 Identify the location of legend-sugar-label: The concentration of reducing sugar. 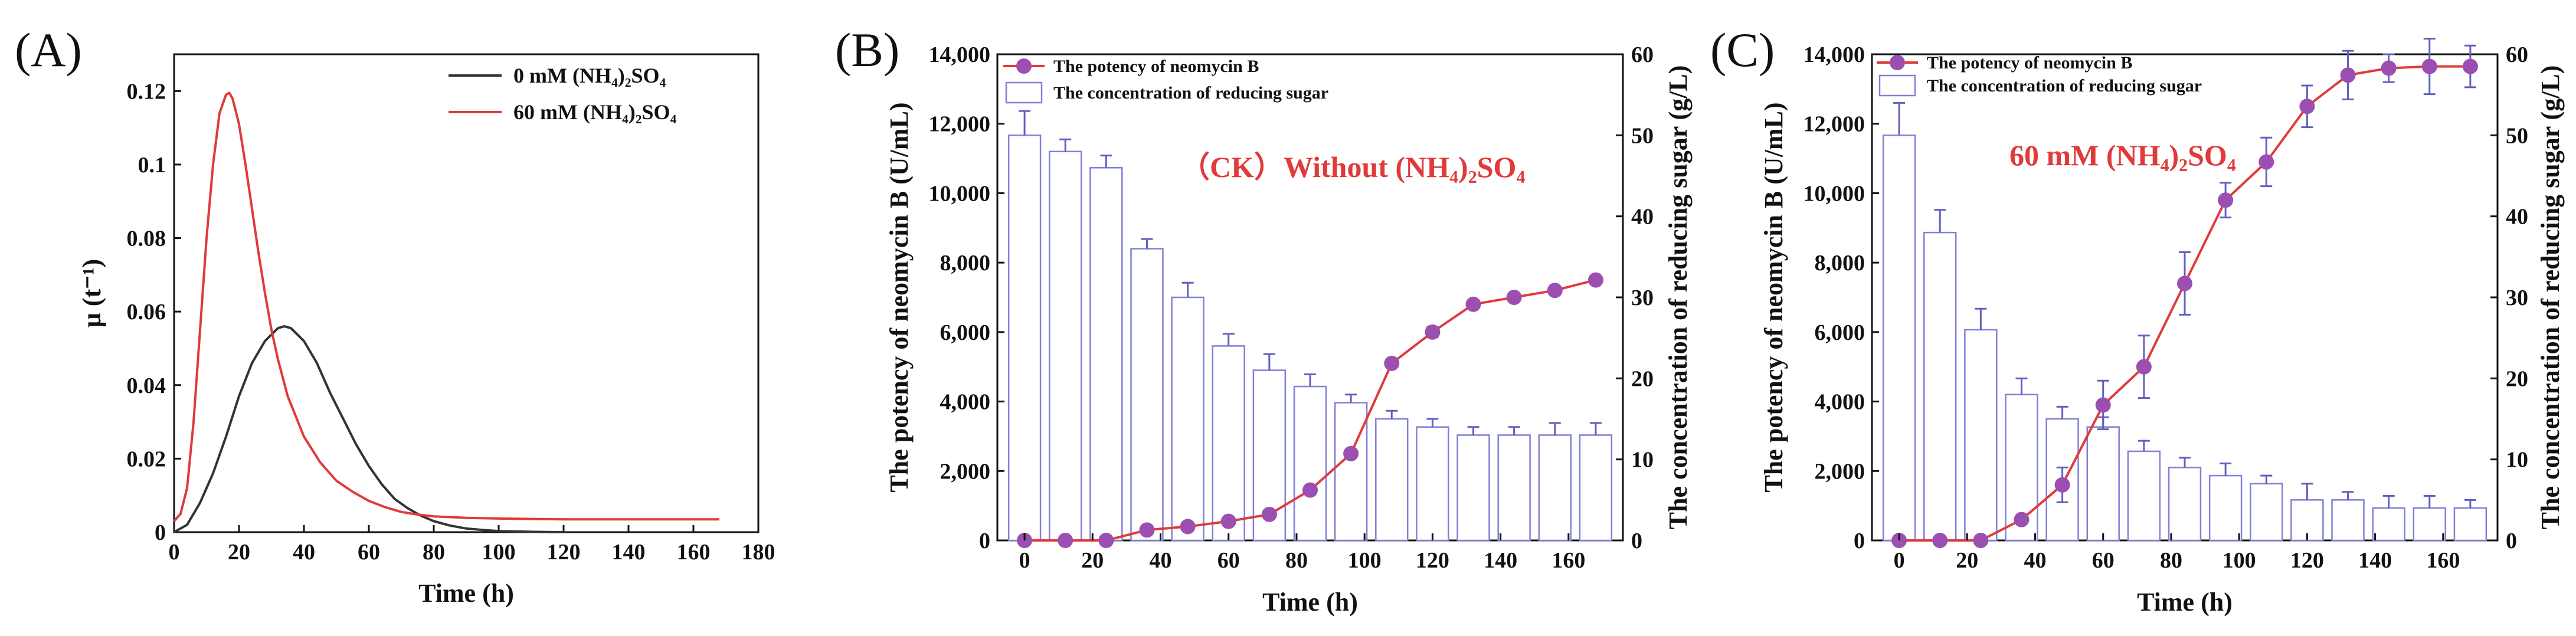
(1191, 93).